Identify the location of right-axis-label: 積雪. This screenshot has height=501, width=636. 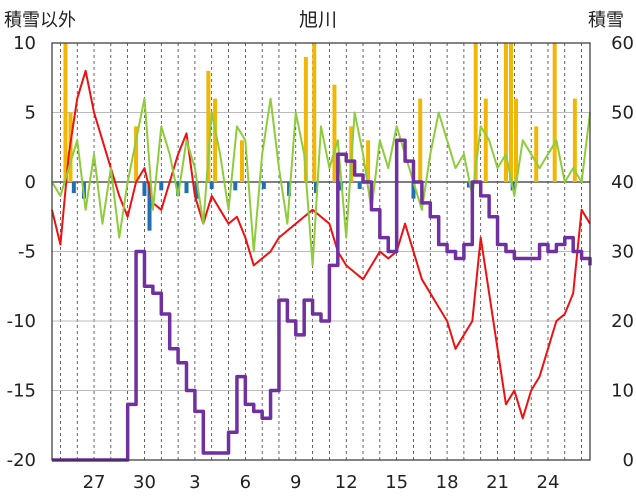
(606, 20).